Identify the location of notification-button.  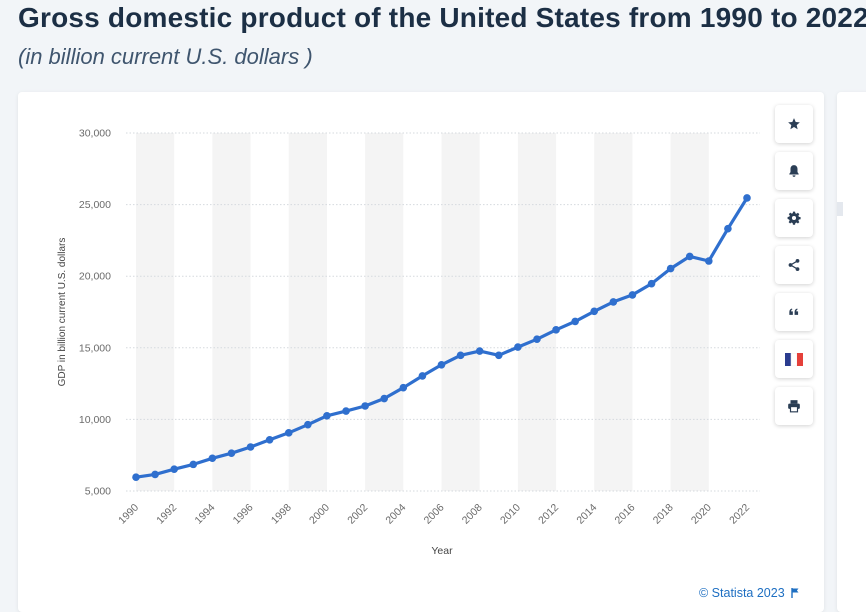
(794, 171).